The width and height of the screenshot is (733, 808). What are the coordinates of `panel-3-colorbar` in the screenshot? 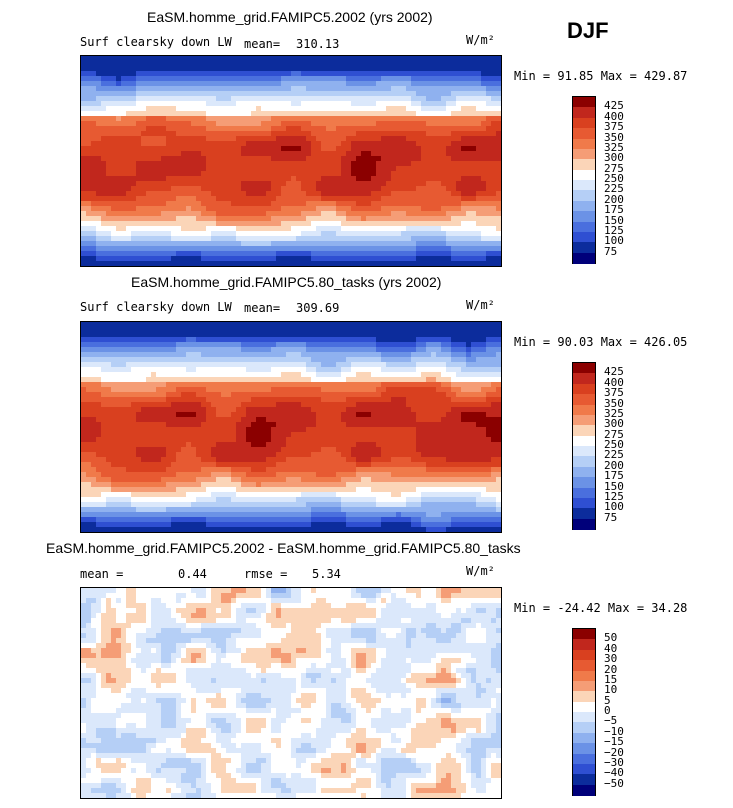 It's located at (584, 712).